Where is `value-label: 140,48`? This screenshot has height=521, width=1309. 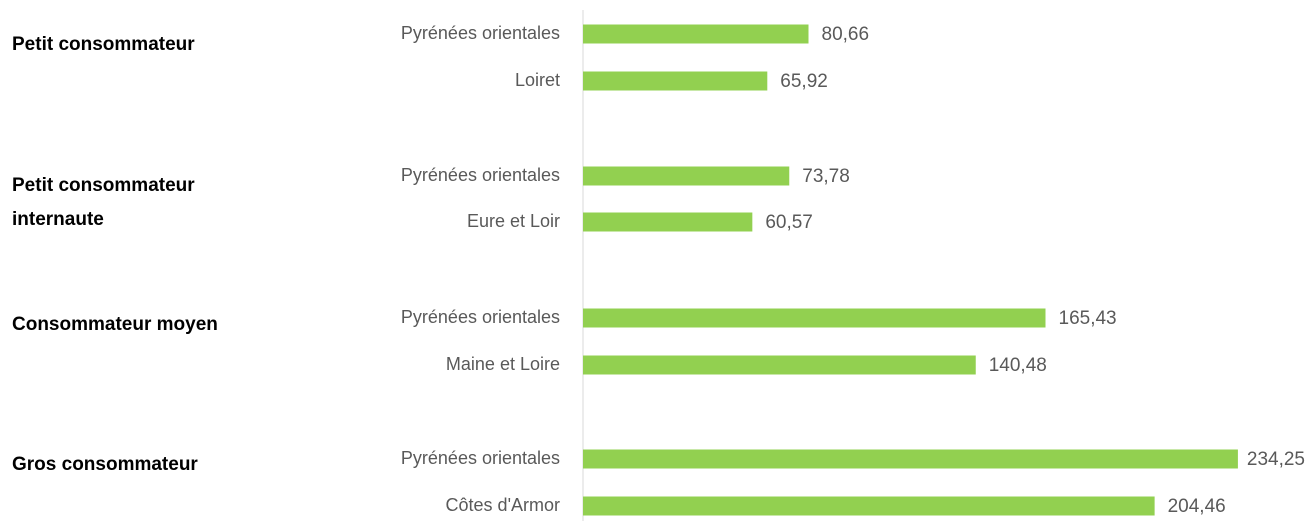 value-label: 140,48 is located at coordinates (1018, 365).